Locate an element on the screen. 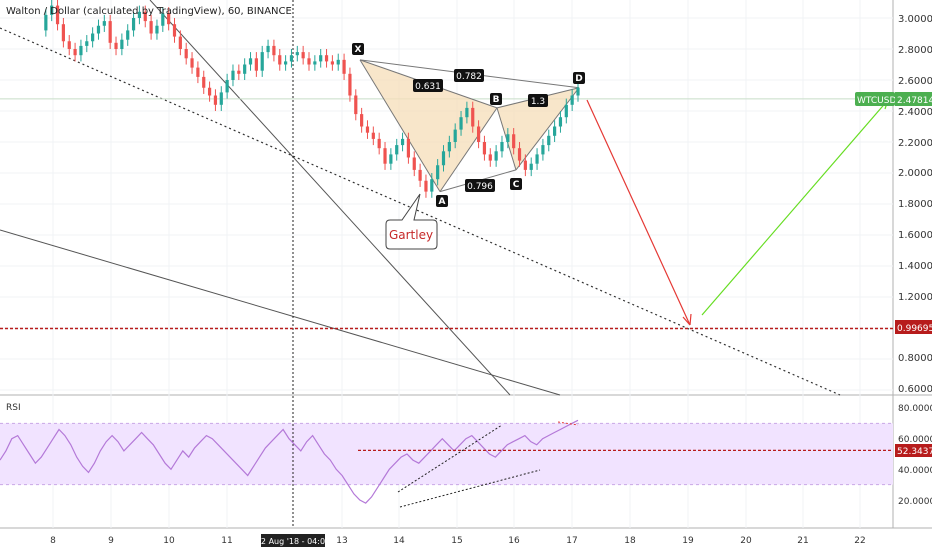 The image size is (932, 554). pattern-layer is located at coordinates (469, 126).